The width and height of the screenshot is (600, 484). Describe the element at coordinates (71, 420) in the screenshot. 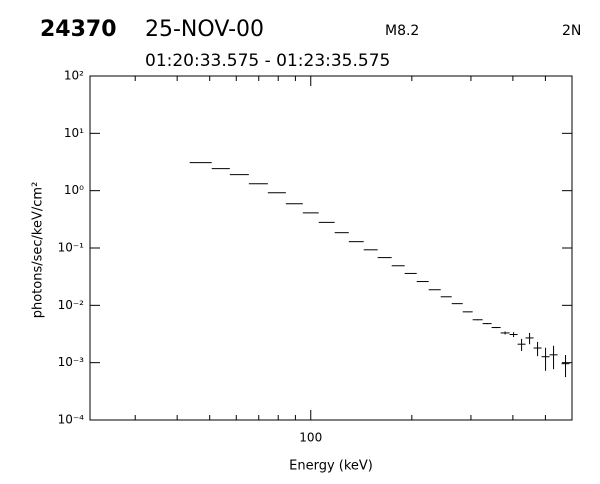

I see `y-tick-label: 10⁻⁴` at that location.